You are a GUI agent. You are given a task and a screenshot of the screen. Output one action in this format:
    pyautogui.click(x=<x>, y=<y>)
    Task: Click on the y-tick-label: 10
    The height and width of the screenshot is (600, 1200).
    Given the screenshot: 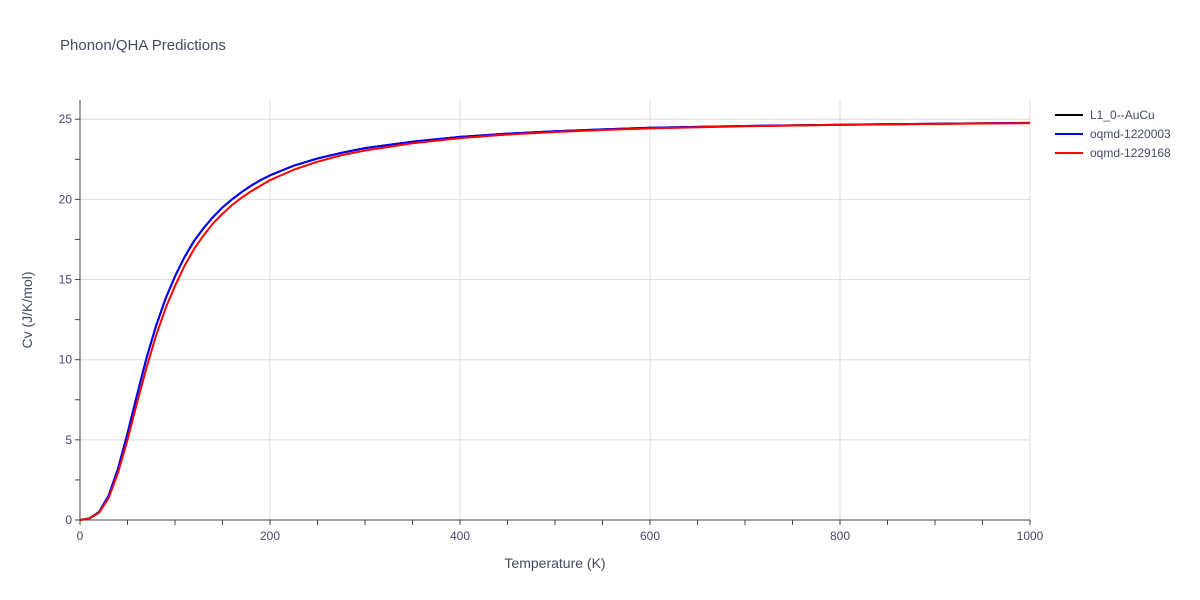 What is the action you would take?
    pyautogui.click(x=66, y=360)
    